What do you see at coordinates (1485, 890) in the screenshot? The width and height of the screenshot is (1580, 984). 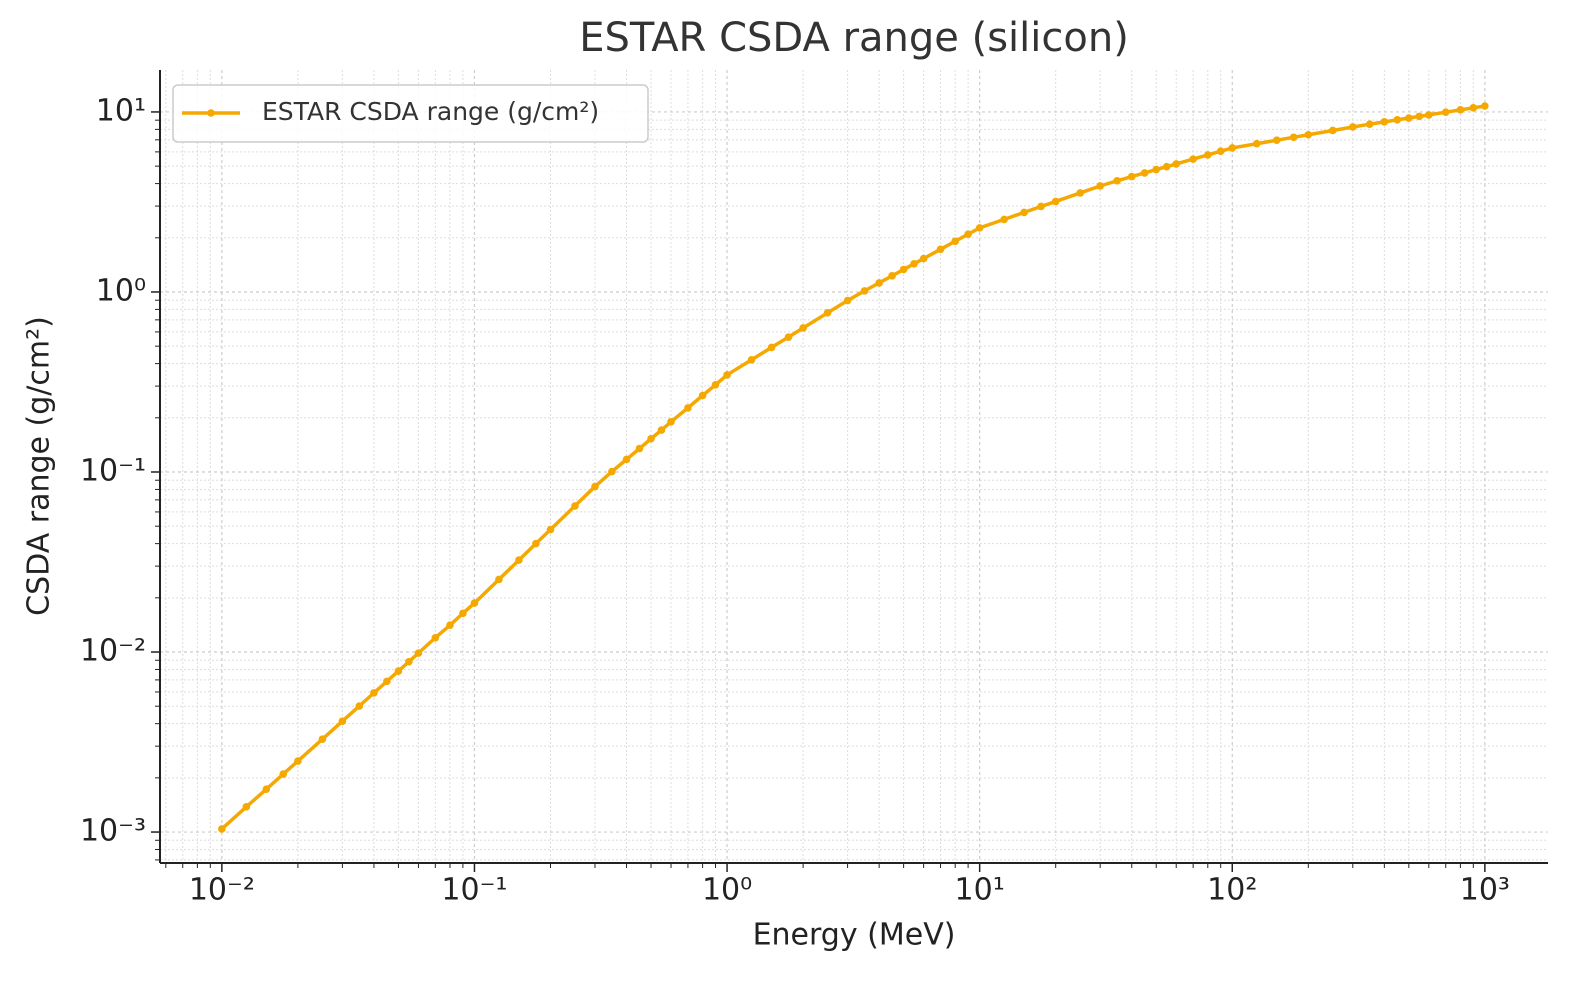 I see `x-tick-label: 10³` at bounding box center [1485, 890].